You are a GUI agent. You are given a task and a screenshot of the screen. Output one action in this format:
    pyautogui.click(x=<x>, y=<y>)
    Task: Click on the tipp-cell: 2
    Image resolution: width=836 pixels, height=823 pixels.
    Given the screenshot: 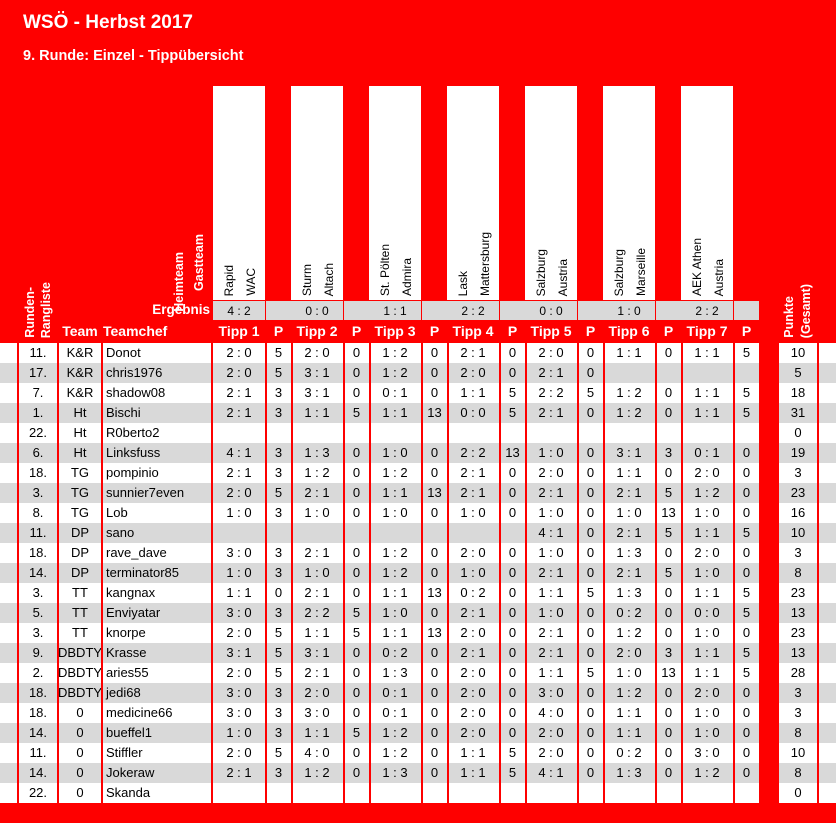 What is the action you would take?
    pyautogui.click(x=473, y=452)
    